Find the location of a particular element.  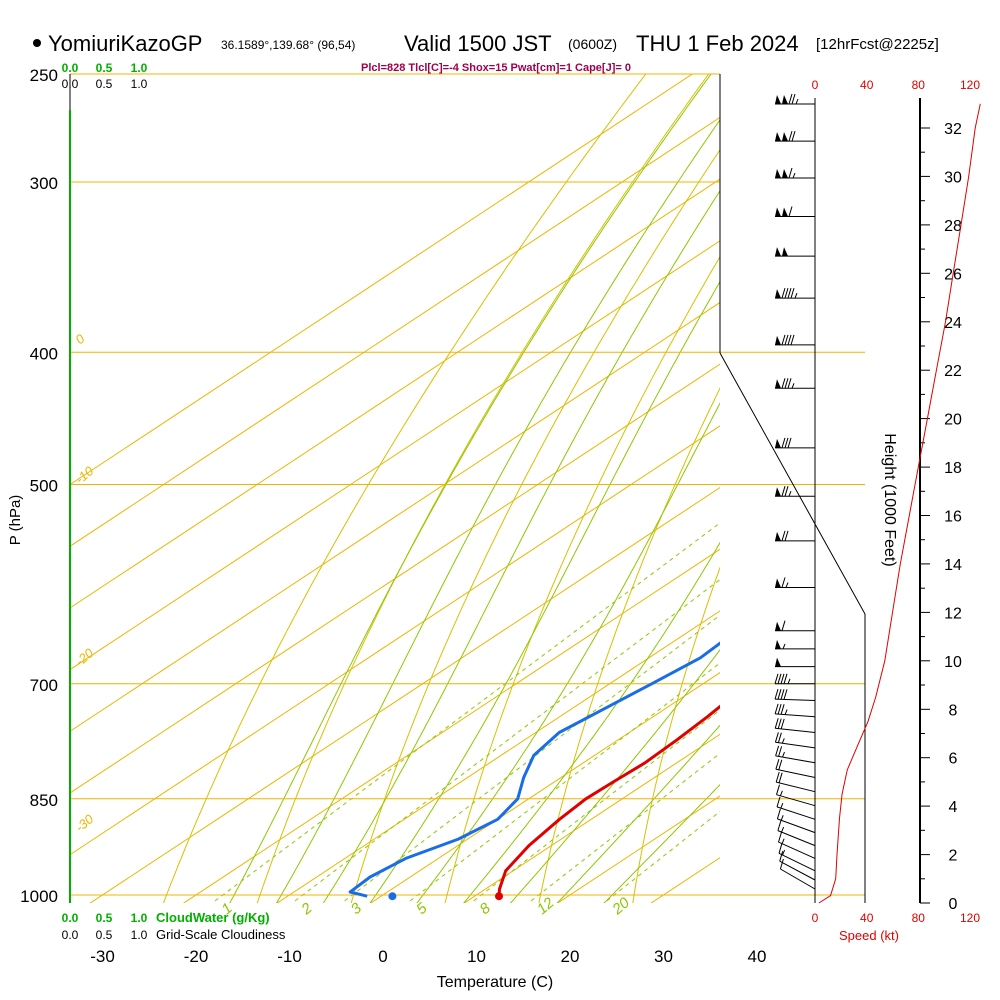

pressure-tick-label: 500 is located at coordinates (44, 486).